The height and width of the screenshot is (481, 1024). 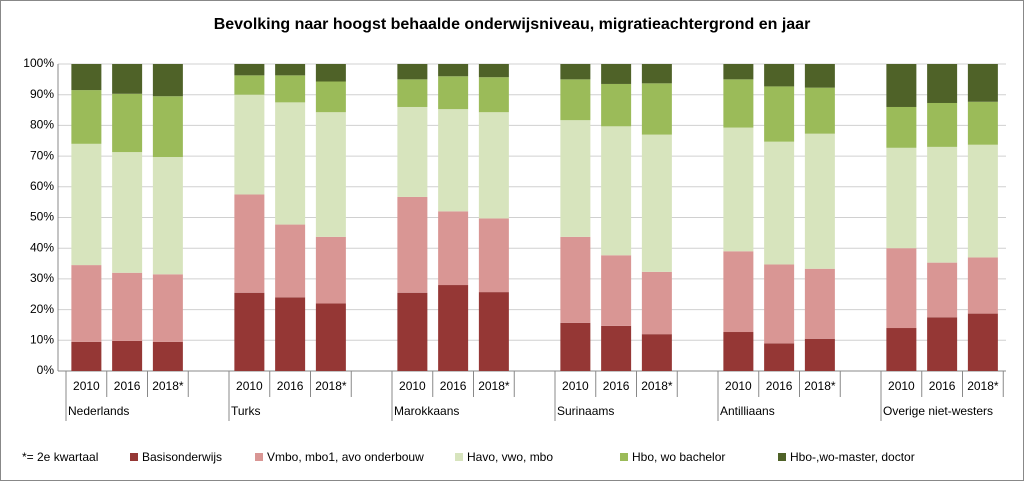 I want to click on y-tick-label: 90%, so click(x=42, y=94).